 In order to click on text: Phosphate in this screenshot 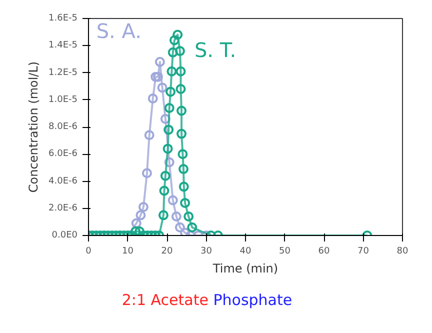, I will do `click(252, 300)`.